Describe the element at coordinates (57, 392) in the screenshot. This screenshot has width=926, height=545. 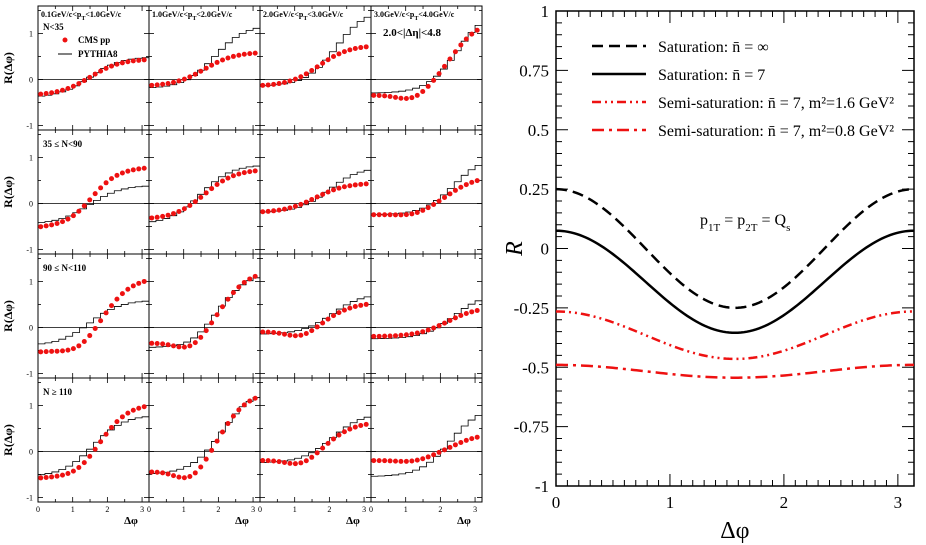
I see `row-label: N ≥ 110` at that location.